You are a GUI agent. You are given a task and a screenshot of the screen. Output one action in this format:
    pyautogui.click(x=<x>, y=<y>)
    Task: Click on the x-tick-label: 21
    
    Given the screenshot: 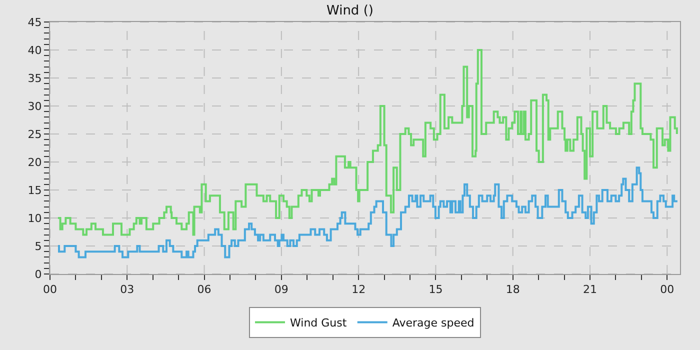 What is the action you would take?
    pyautogui.click(x=590, y=289)
    